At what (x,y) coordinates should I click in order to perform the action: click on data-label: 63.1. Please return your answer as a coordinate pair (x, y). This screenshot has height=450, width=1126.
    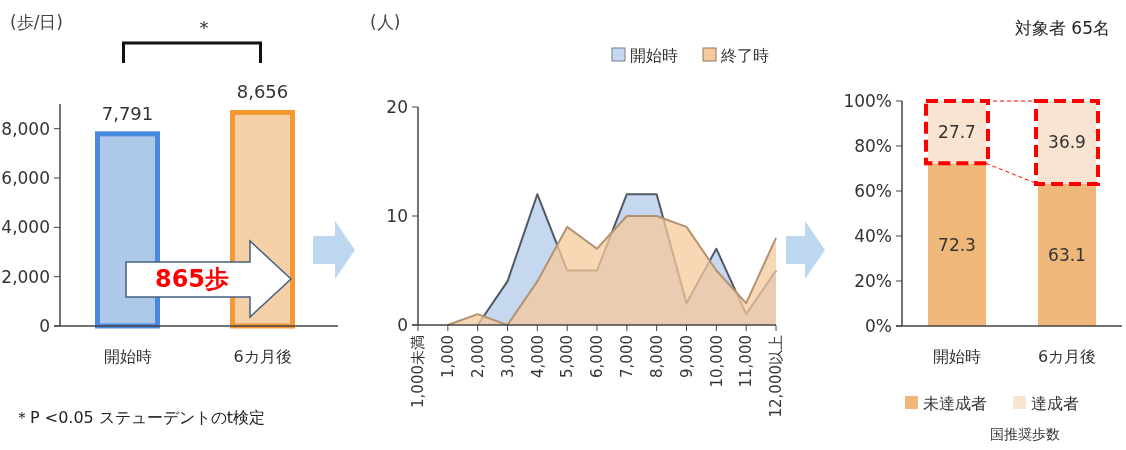
    Looking at the image, I should click on (1067, 254).